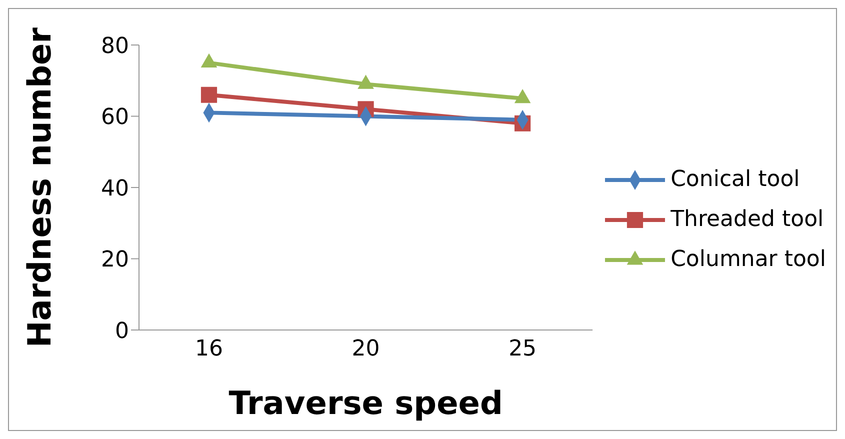 This screenshot has height=439, width=845. What do you see at coordinates (115, 260) in the screenshot?
I see `y-tick-label: 20` at bounding box center [115, 260].